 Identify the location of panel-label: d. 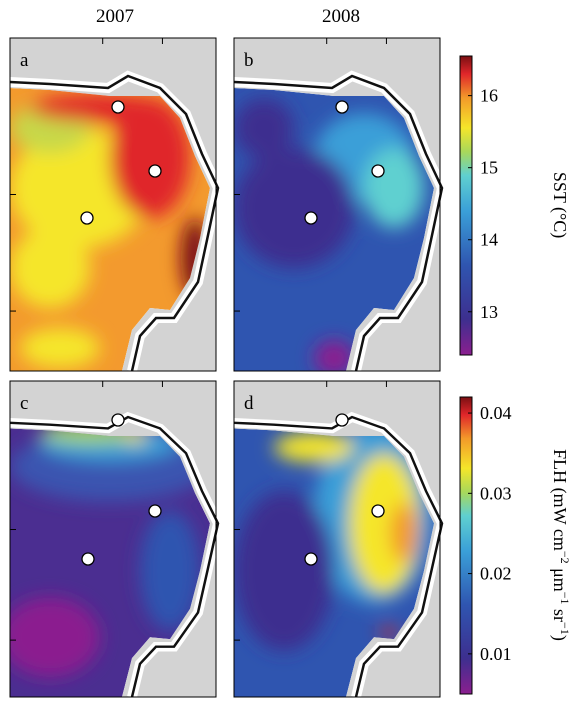
(249, 403).